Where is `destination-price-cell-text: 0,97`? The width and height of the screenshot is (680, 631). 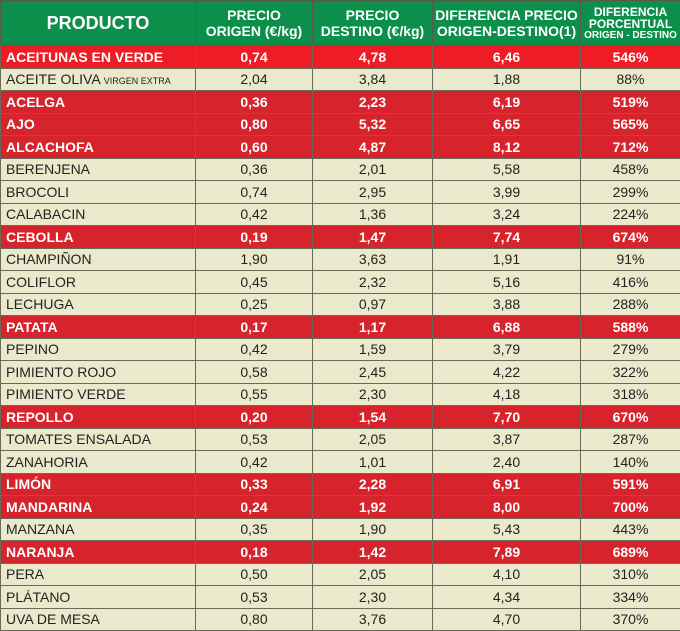 destination-price-cell-text: 0,97 is located at coordinates (372, 304).